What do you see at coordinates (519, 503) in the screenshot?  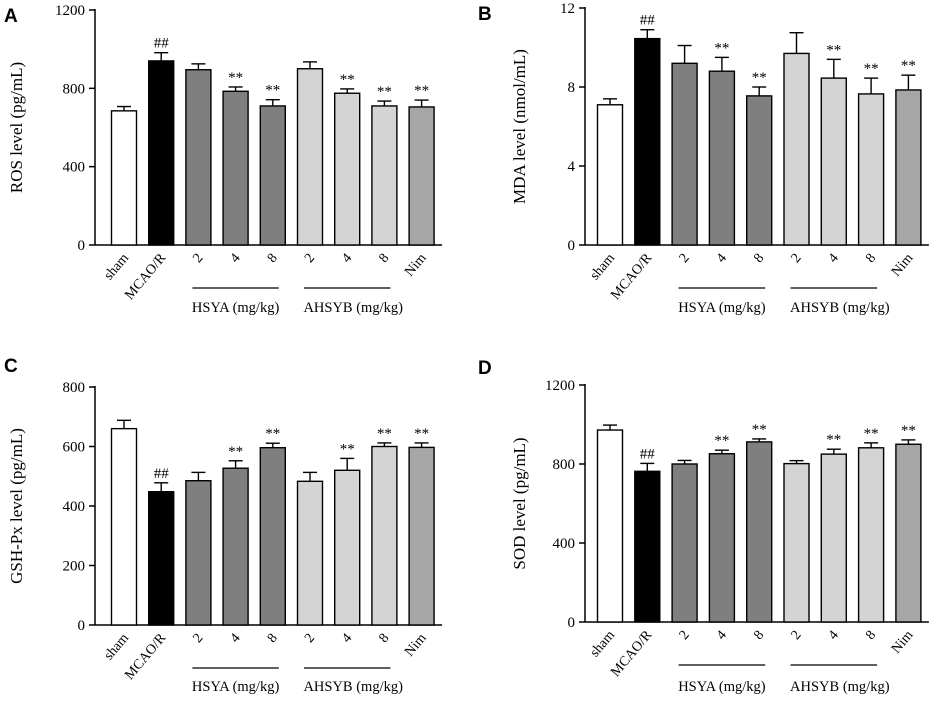 I see `y-axis-label: SOD level (pg/mL)` at bounding box center [519, 503].